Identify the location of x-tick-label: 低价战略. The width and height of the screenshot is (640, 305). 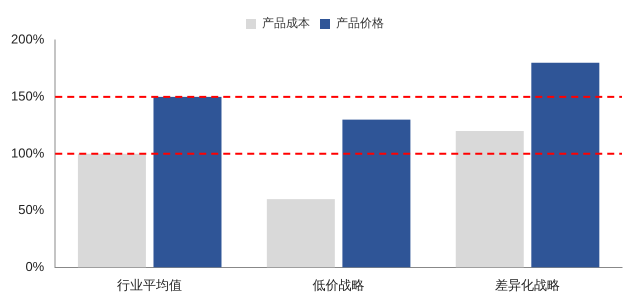
(338, 286).